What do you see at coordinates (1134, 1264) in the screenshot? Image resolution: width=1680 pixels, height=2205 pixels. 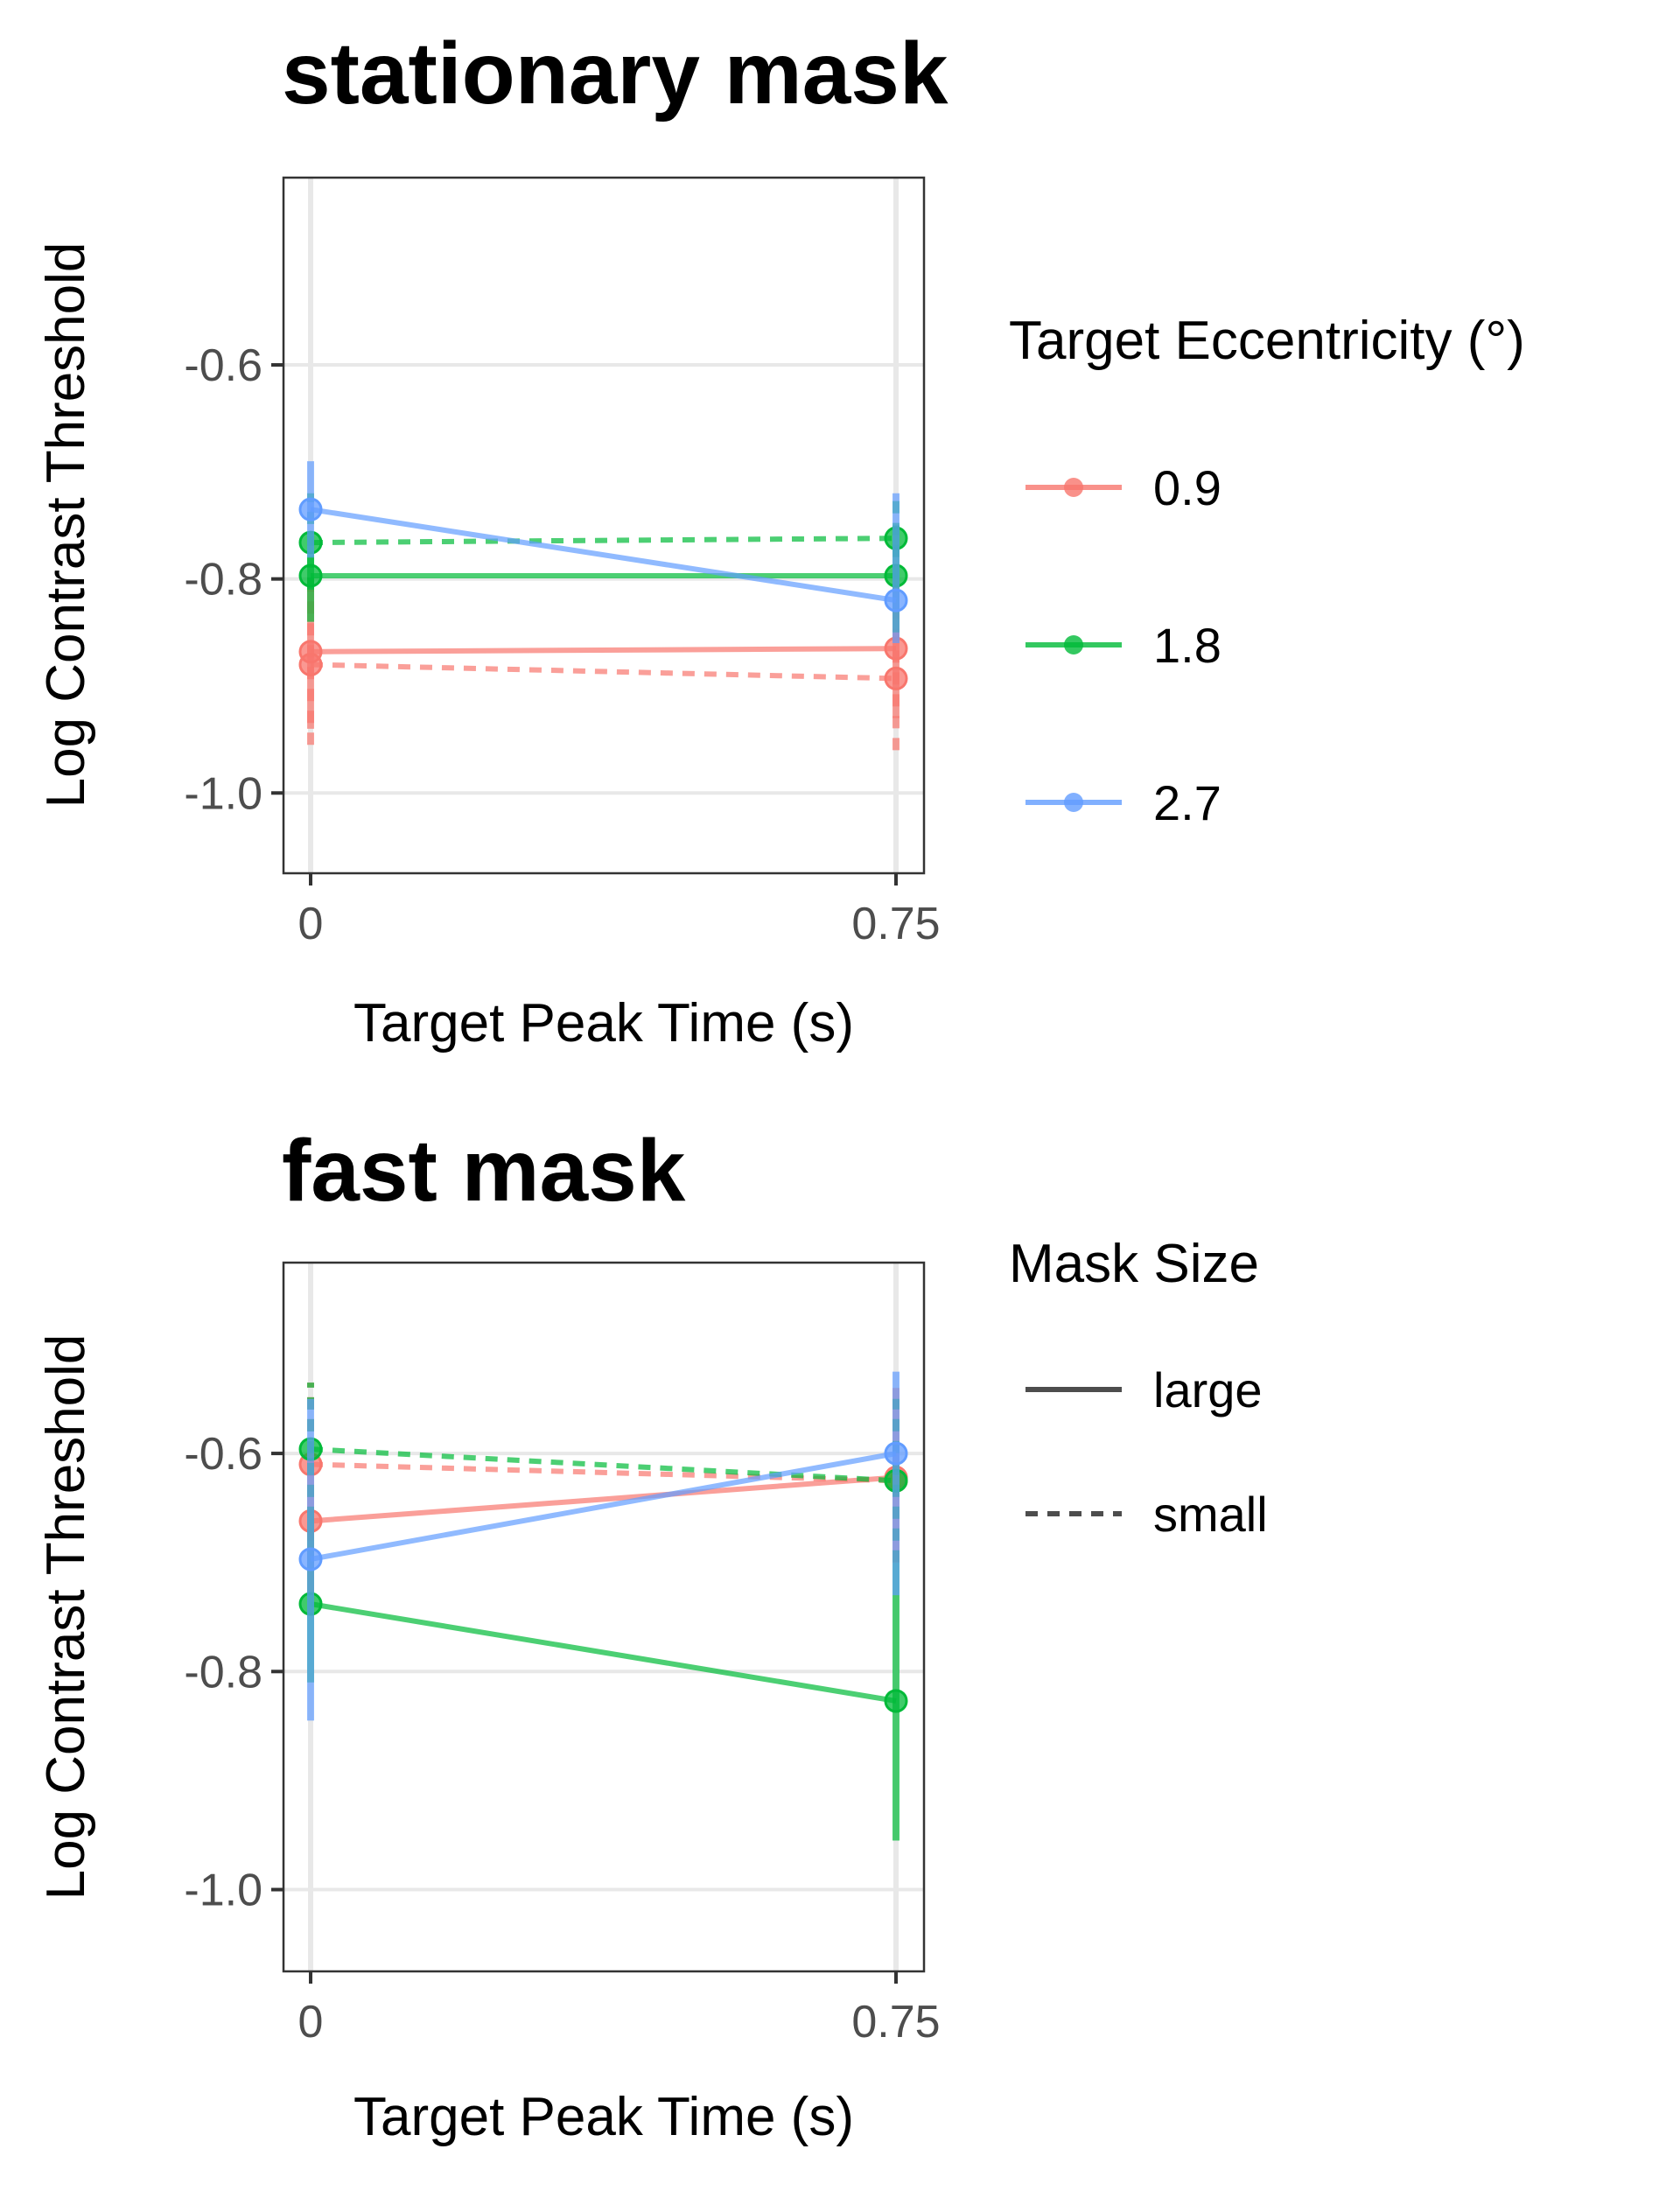 I see `legend-title: Mask Size` at bounding box center [1134, 1264].